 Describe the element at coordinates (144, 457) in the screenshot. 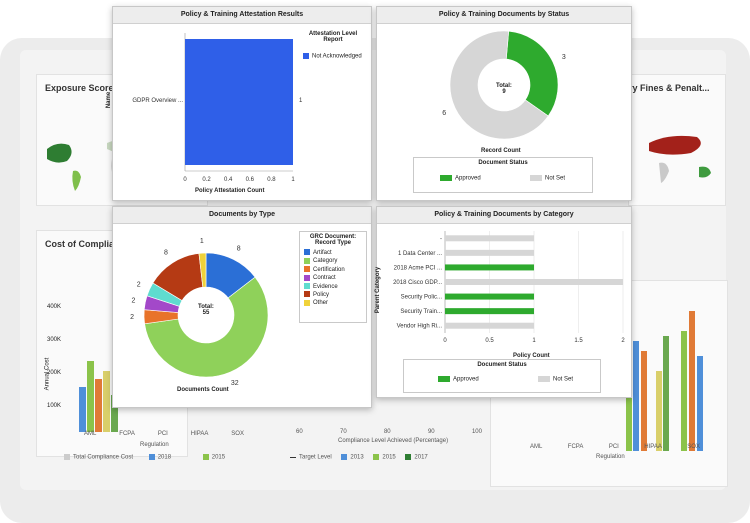

I see `bottom-legend-left: Total Compliance Cost 2018 2015` at that location.